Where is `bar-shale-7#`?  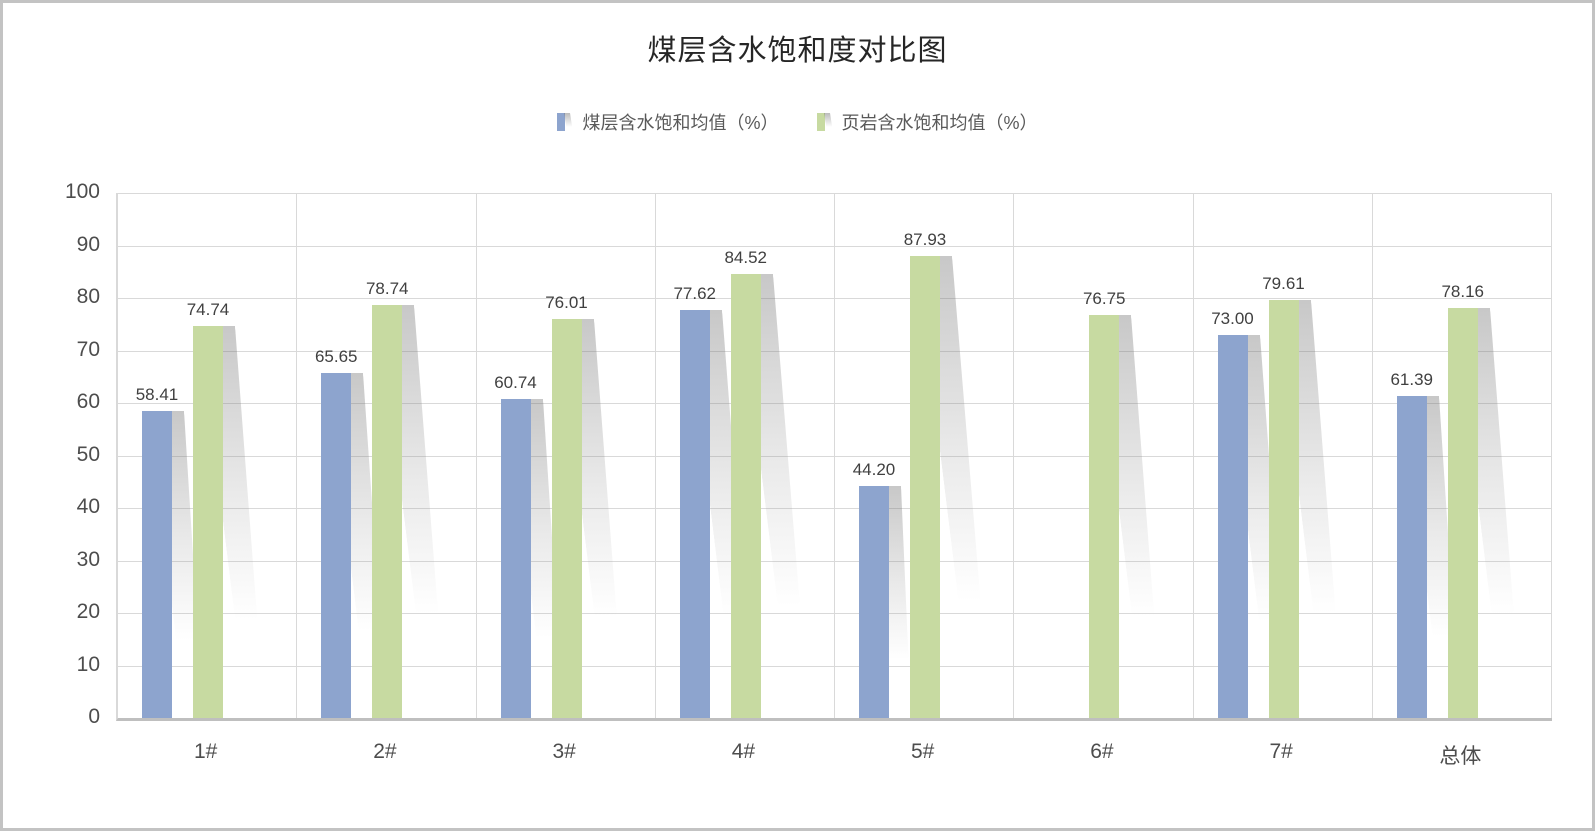
bar-shale-7# is located at coordinates (1283, 509).